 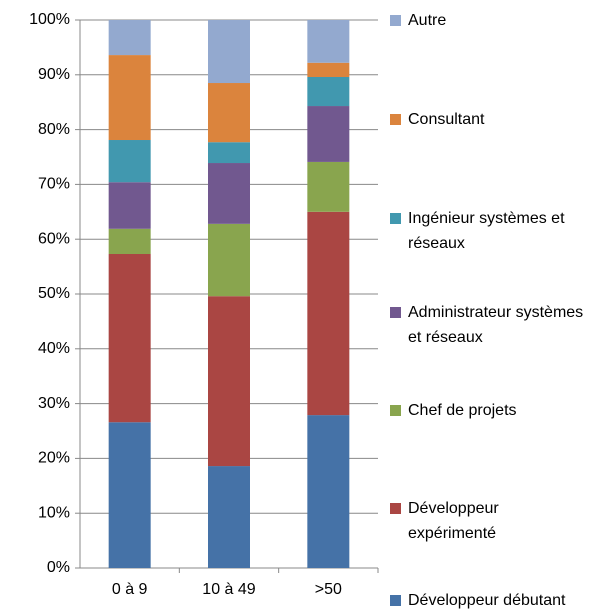 What do you see at coordinates (58, 567) in the screenshot?
I see `y-tick-label: 0%` at bounding box center [58, 567].